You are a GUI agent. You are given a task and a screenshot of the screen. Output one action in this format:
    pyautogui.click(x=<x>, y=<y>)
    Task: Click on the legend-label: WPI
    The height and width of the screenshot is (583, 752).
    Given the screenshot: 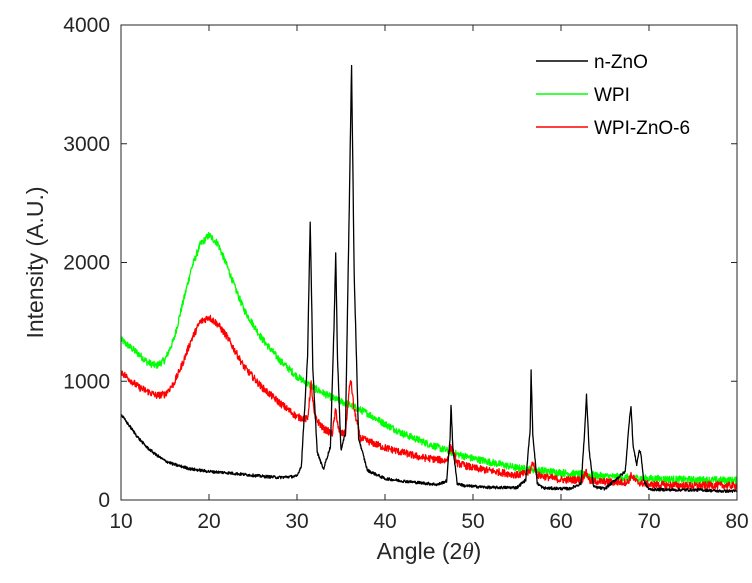 What is the action you would take?
    pyautogui.click(x=612, y=95)
    